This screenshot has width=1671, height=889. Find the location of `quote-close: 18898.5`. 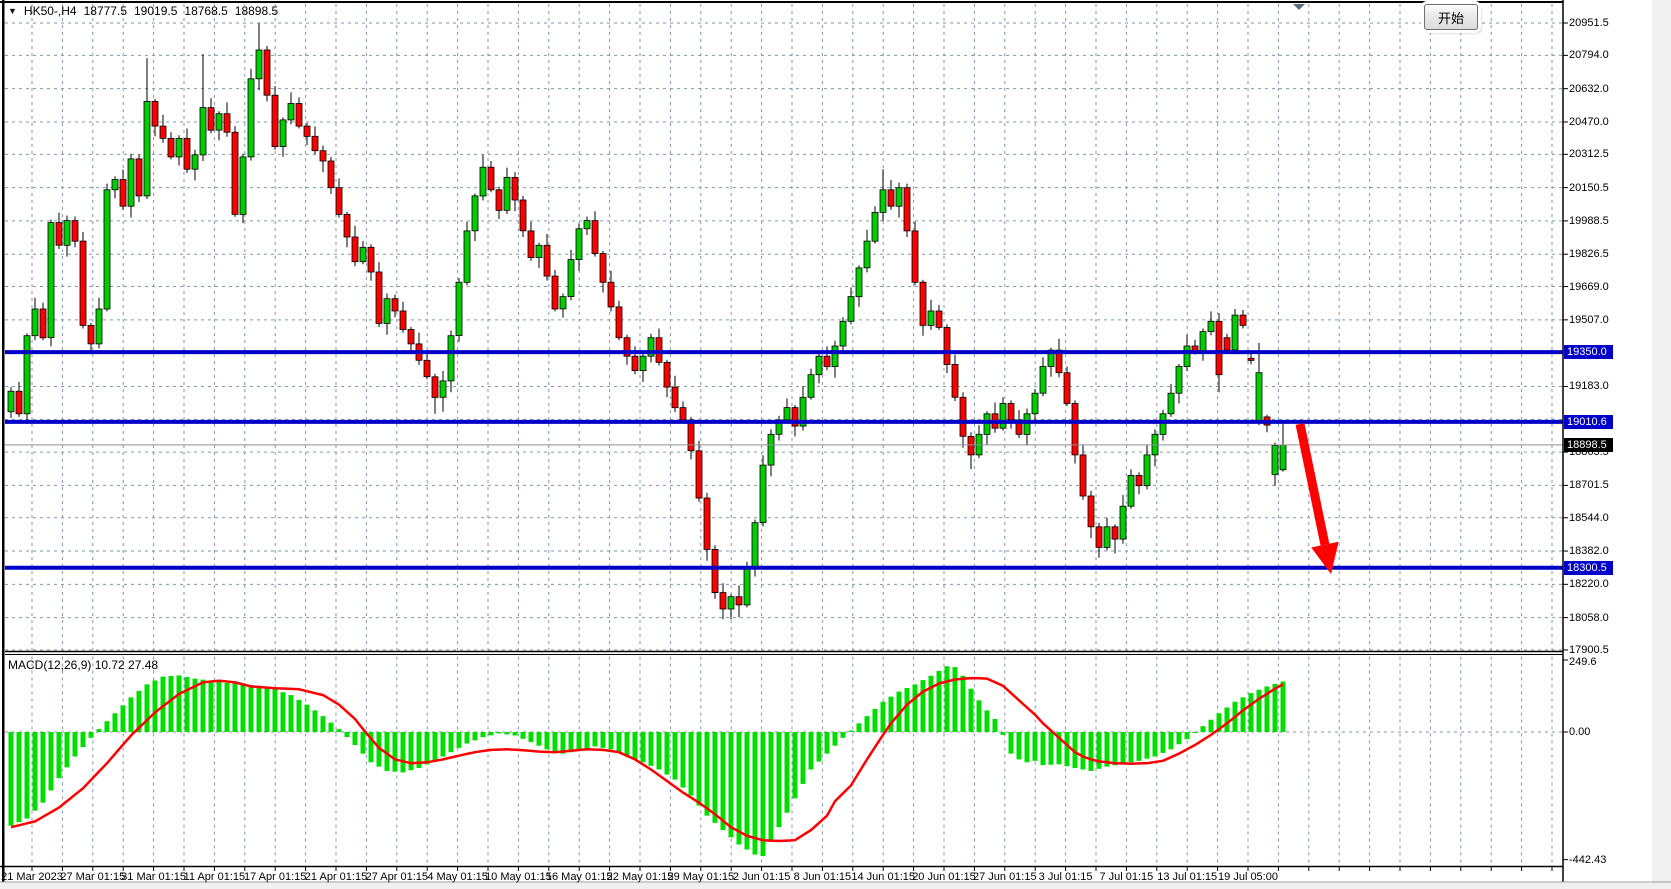

quote-close: 18898.5 is located at coordinates (256, 11).